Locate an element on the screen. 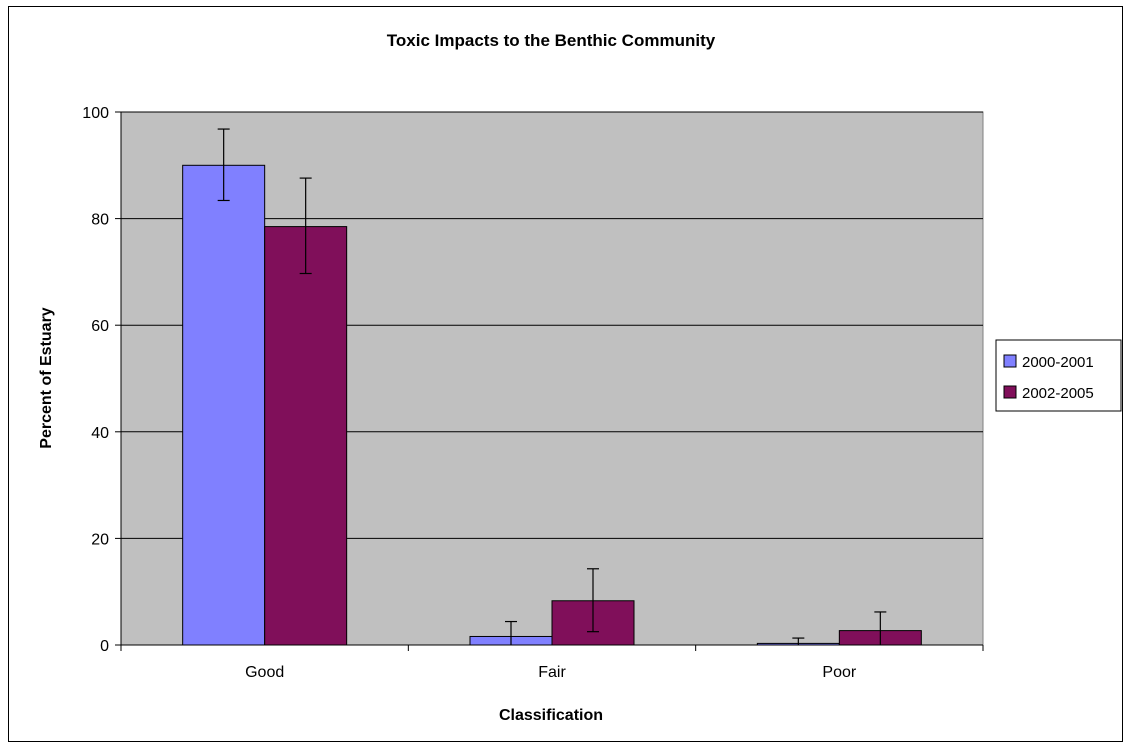 This screenshot has height=752, width=1133. legend-box is located at coordinates (1058, 375).